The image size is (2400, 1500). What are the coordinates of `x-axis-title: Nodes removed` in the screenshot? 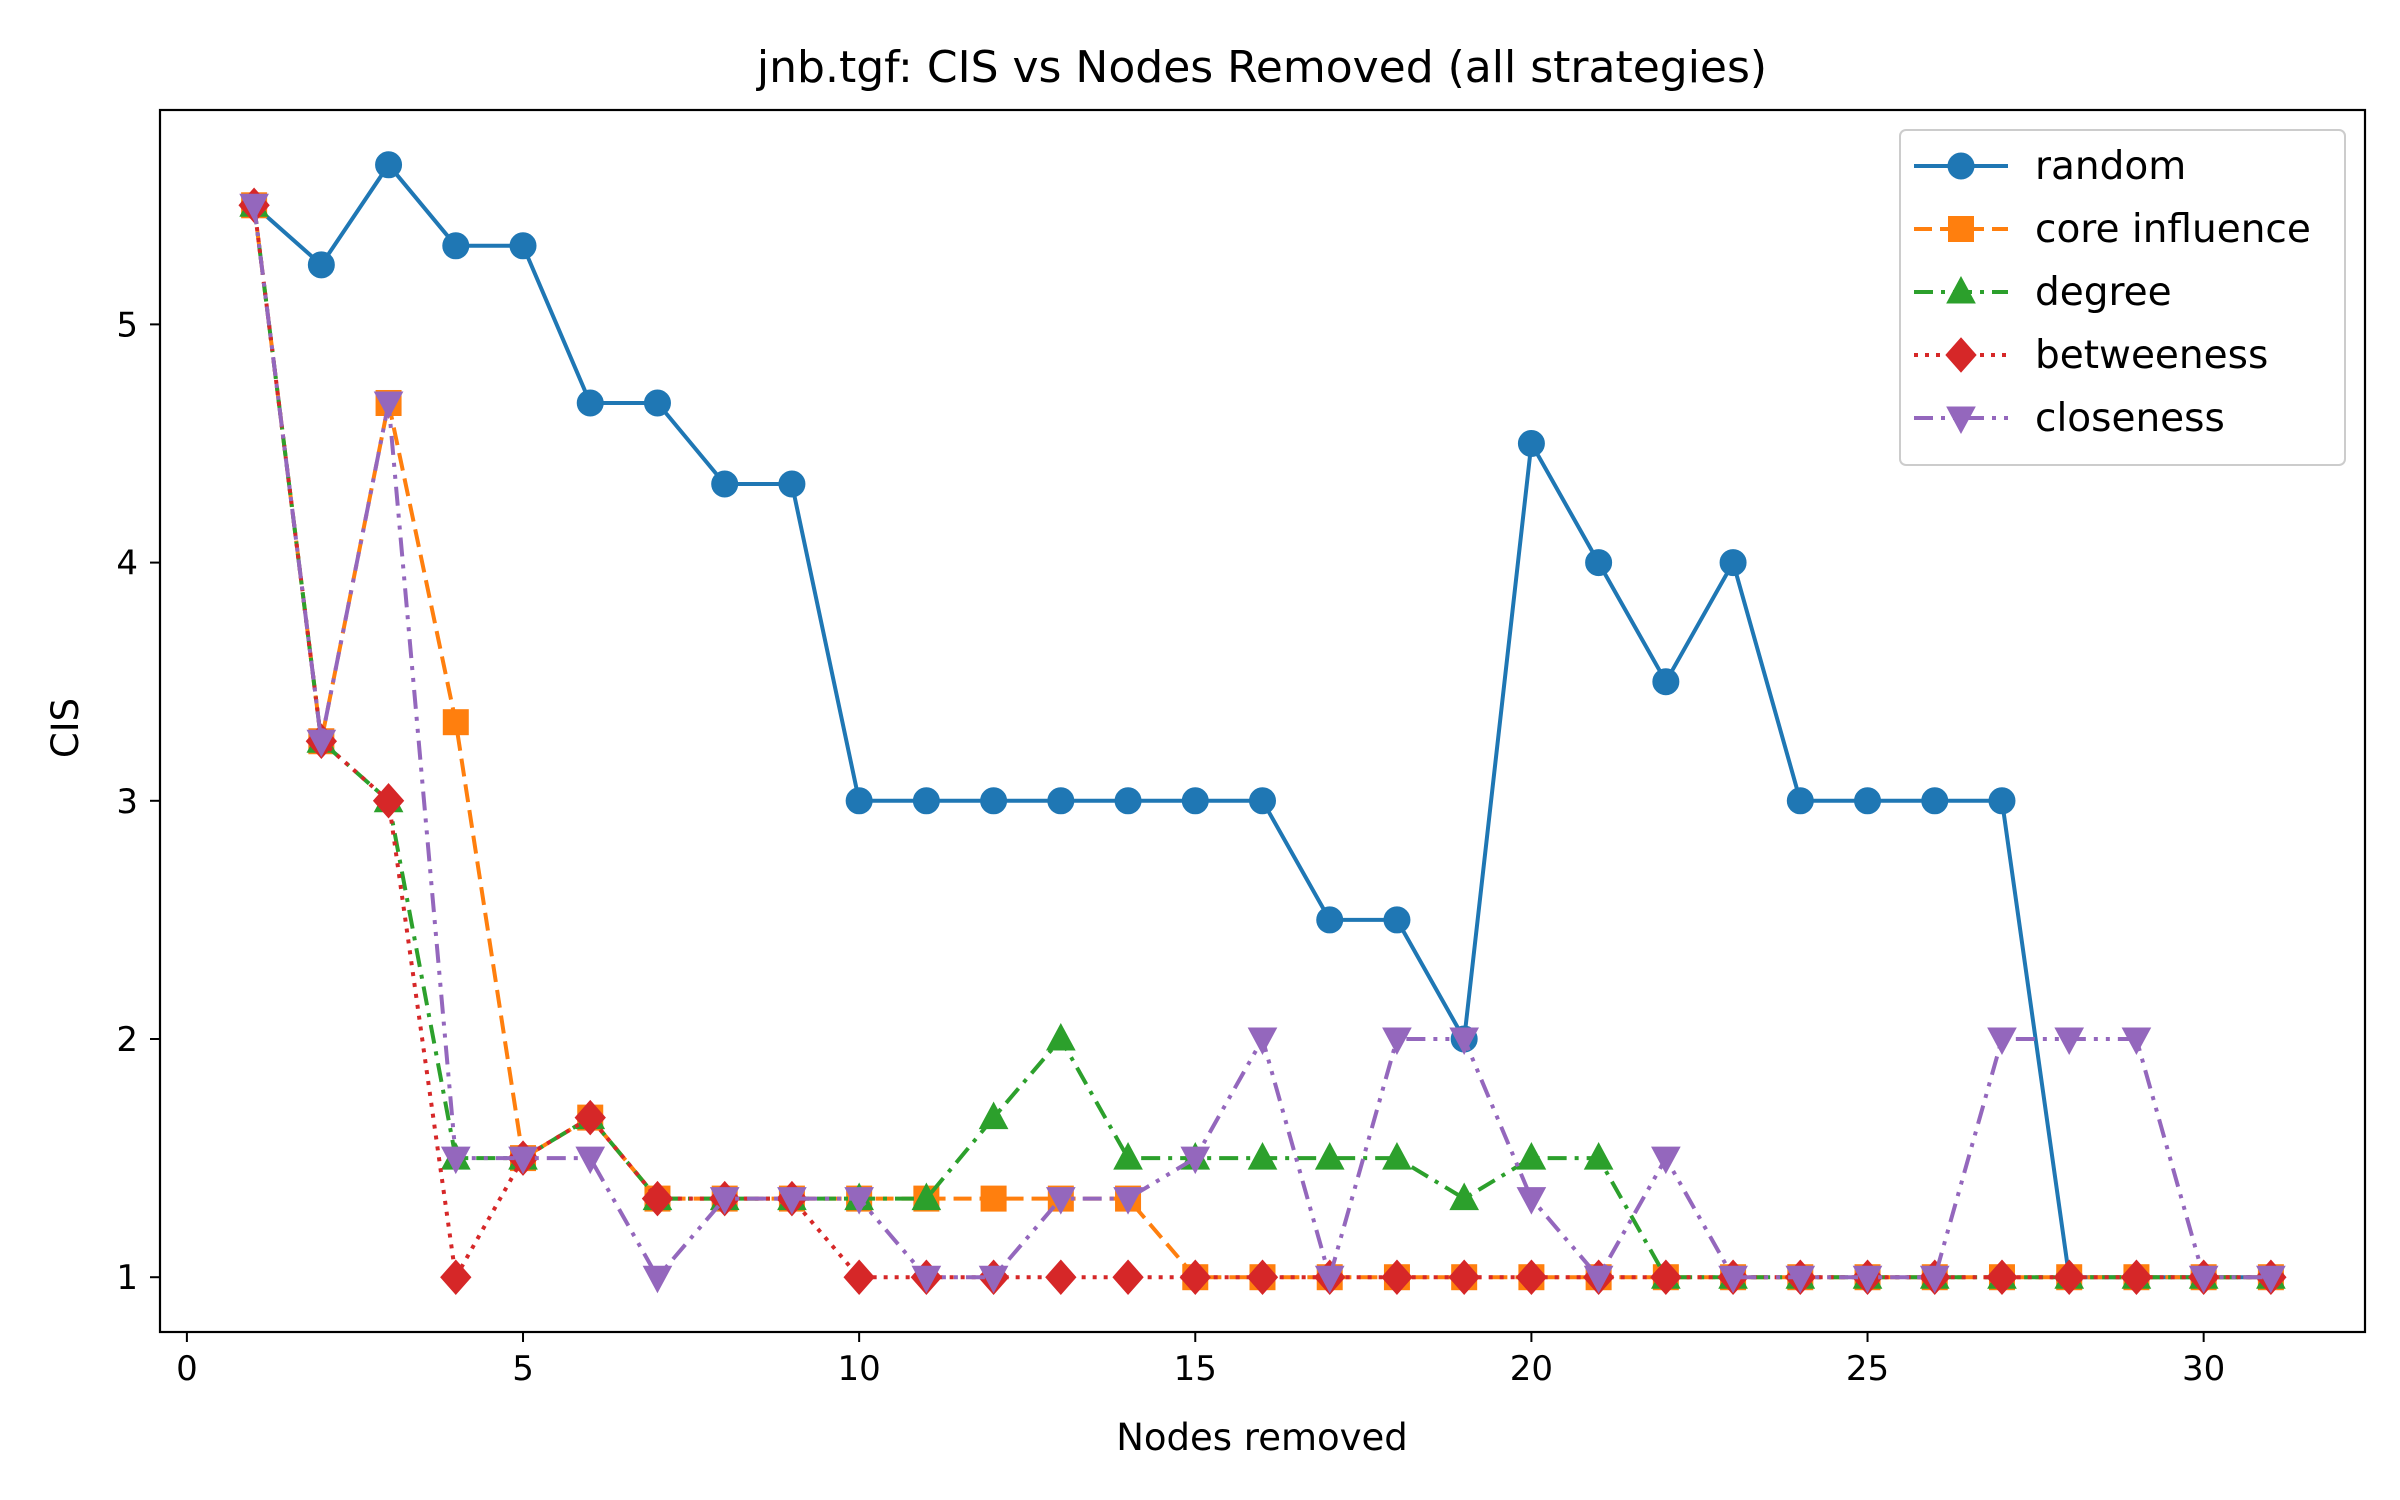 It's located at (1262, 1437).